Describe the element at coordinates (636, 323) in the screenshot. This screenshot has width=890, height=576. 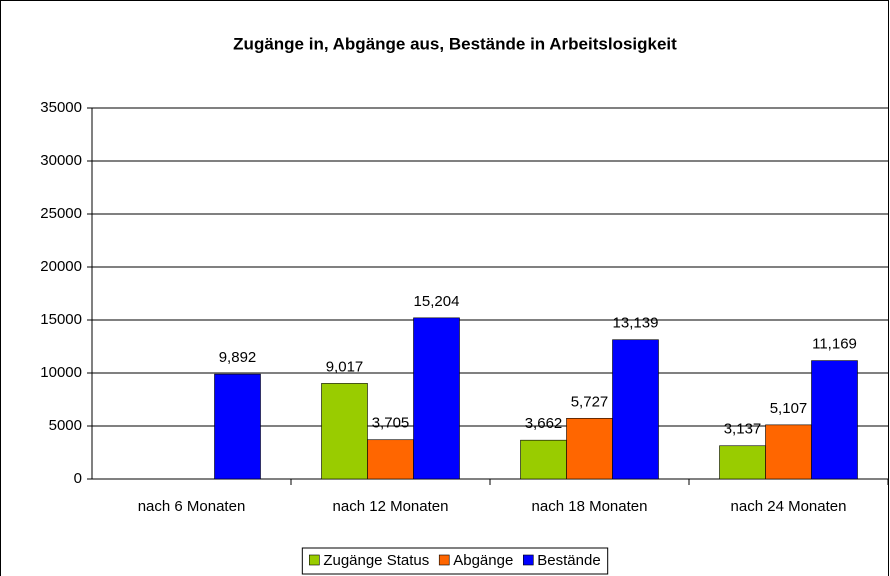
I see `value-label: 13,139` at that location.